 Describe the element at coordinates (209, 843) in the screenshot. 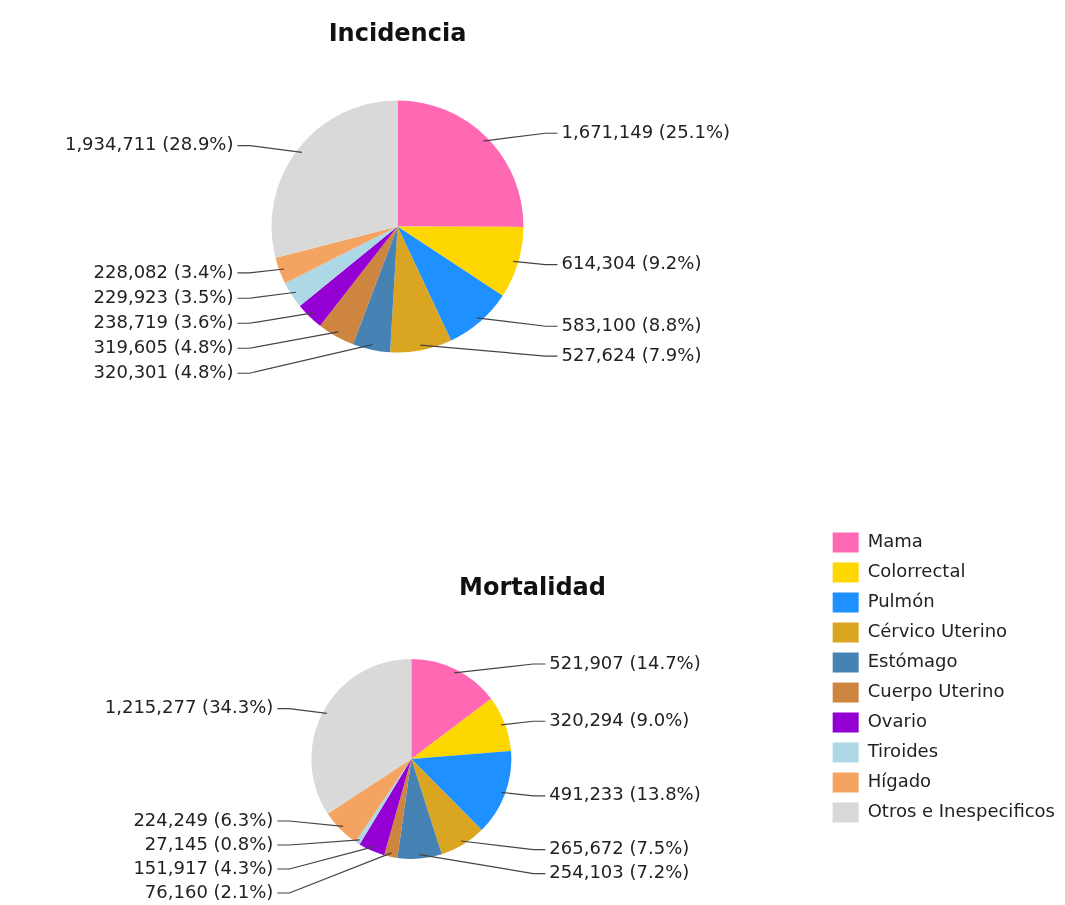

I see `data-label: 27,145 (0.8%)` at that location.